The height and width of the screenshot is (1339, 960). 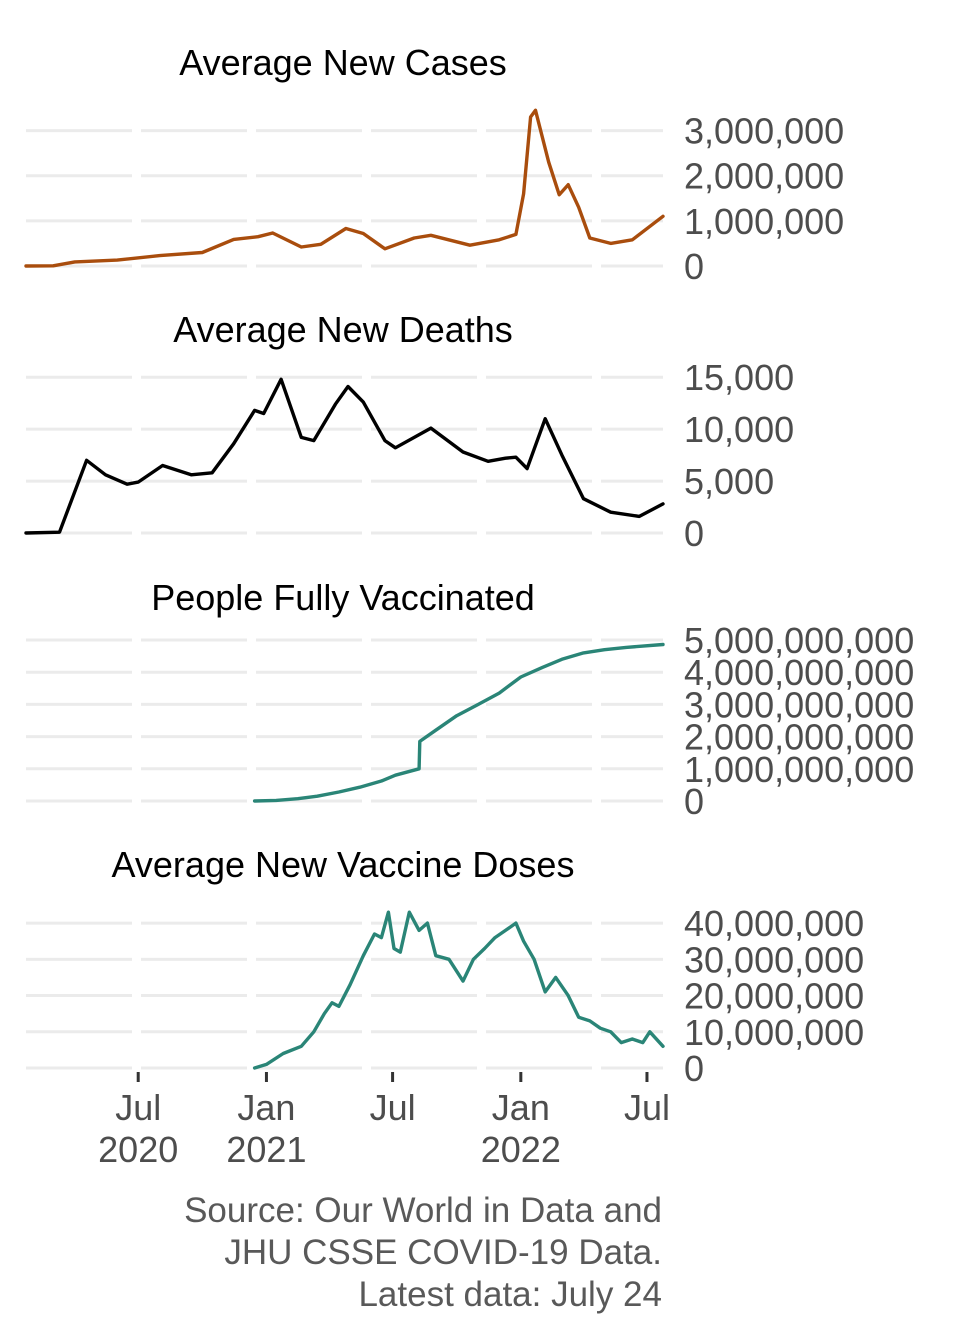 What do you see at coordinates (521, 1149) in the screenshot?
I see `x-tick-year-label: 2022` at bounding box center [521, 1149].